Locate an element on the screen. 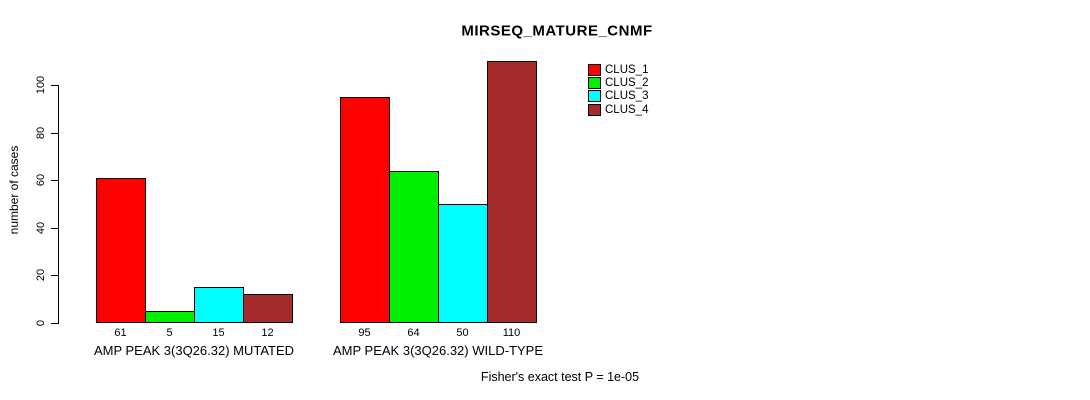 The image size is (1090, 400). legend-item: CLUS_1 is located at coordinates (618, 69).